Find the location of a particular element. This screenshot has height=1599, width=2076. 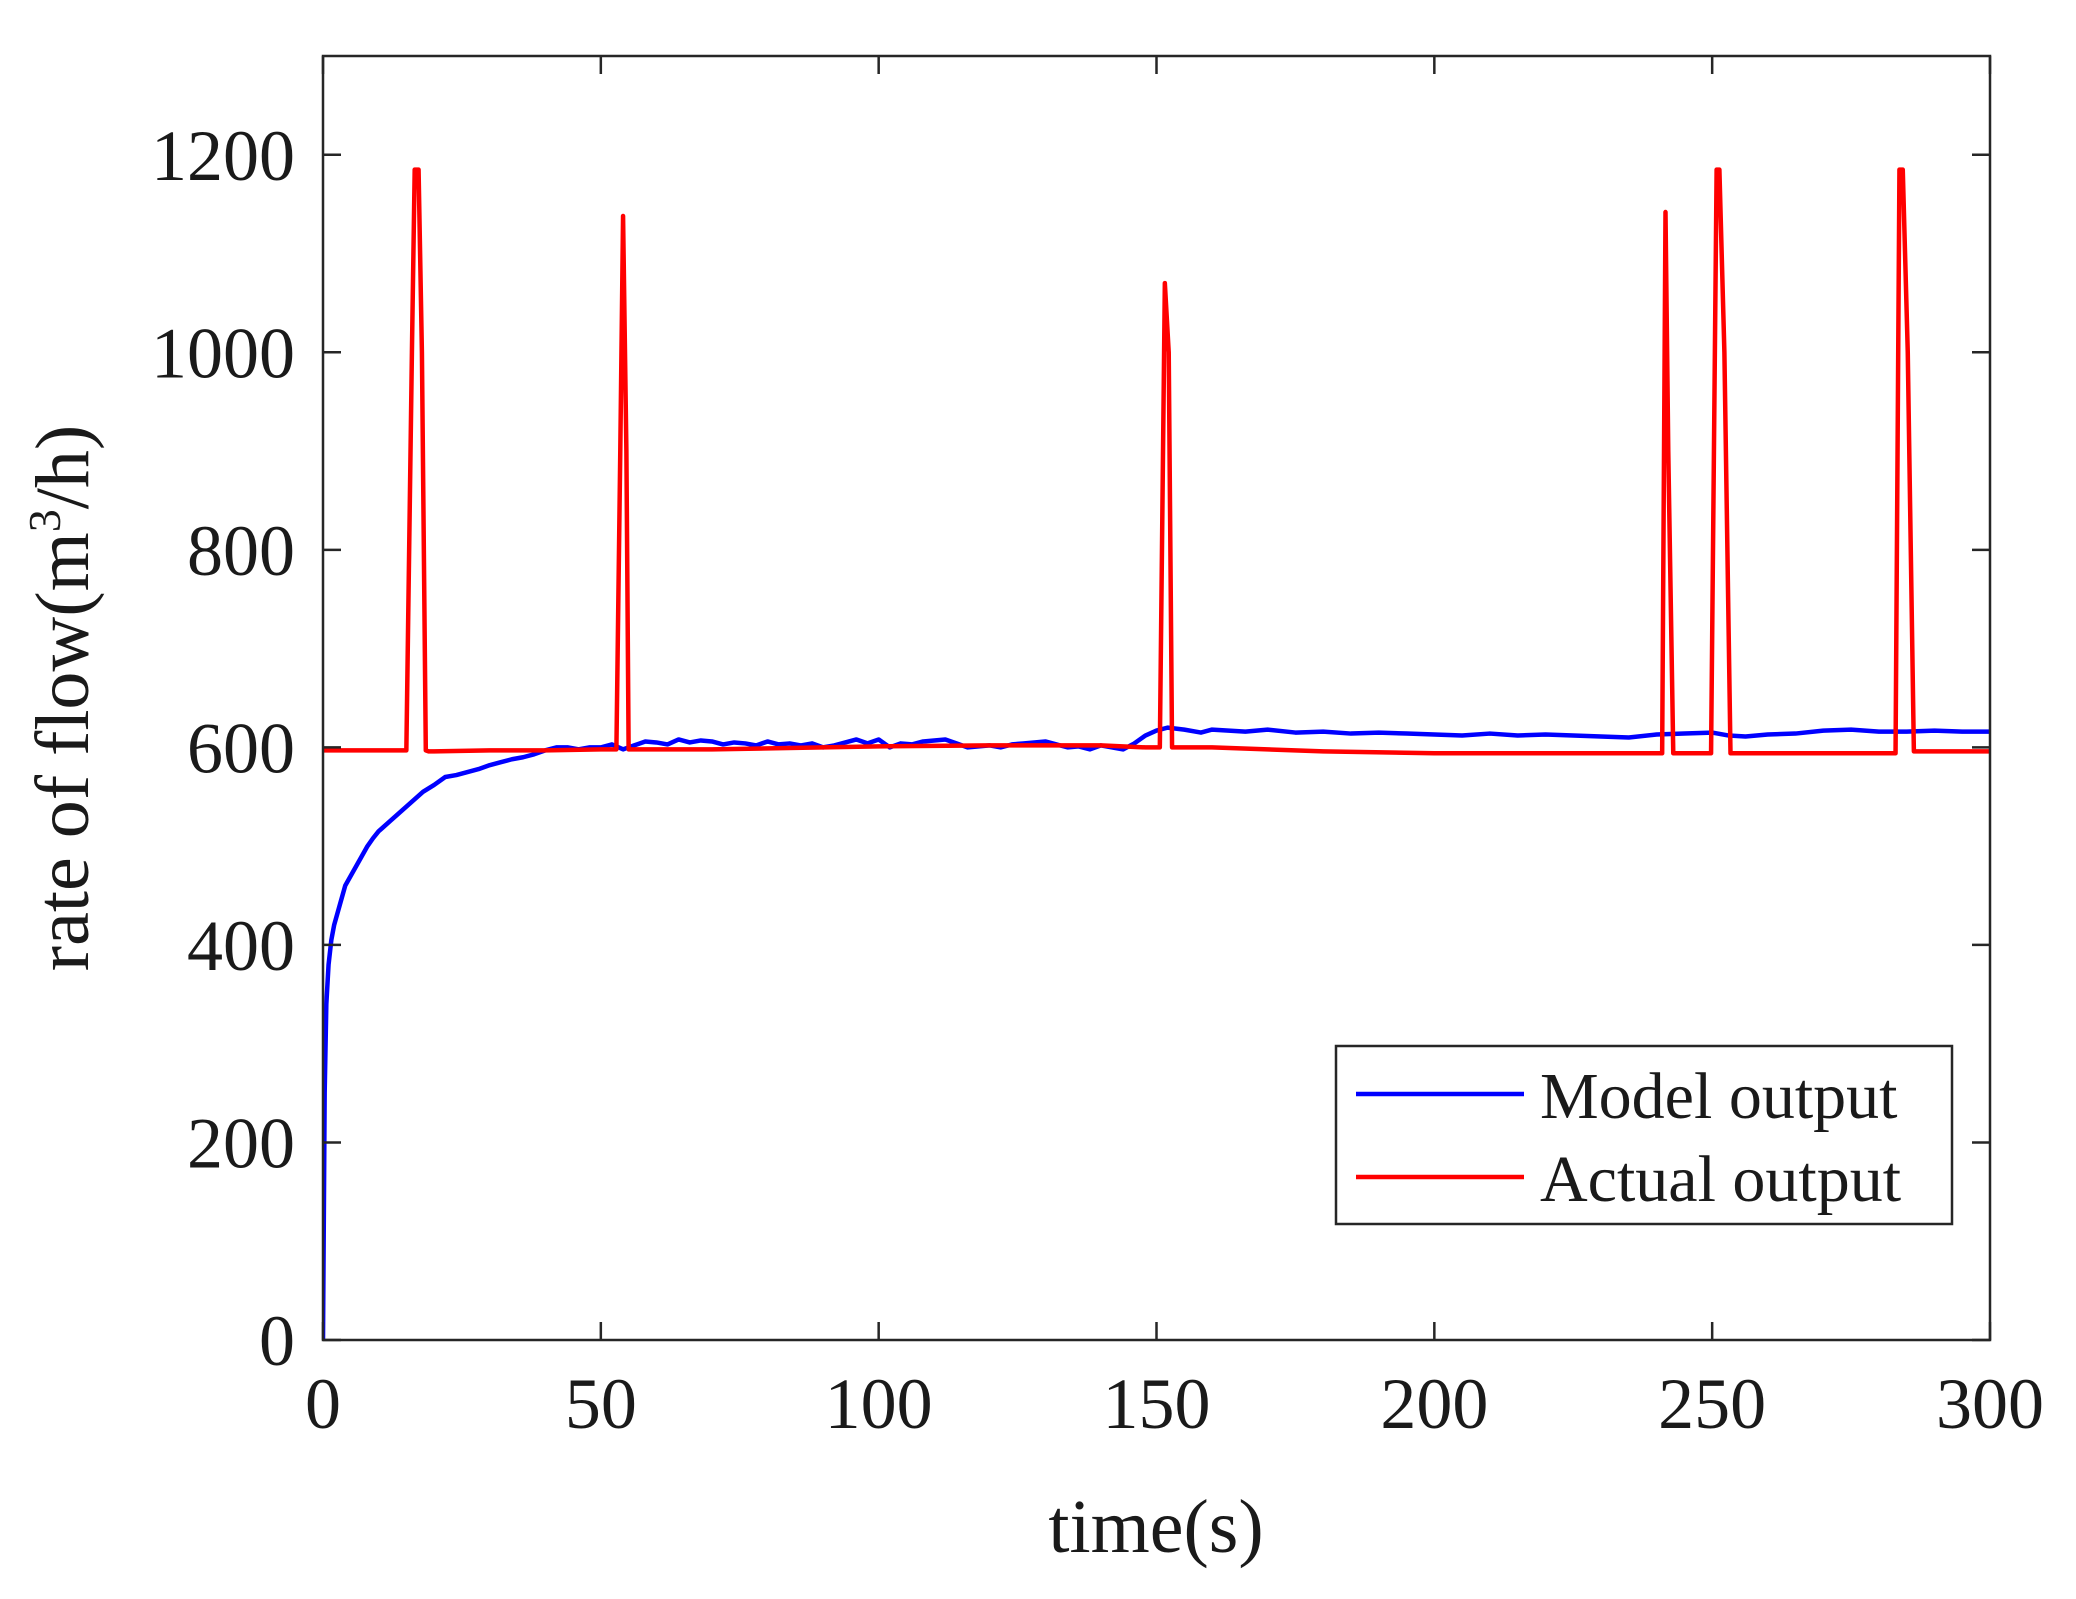

x-tick-label-300: 300 is located at coordinates (1990, 1404).